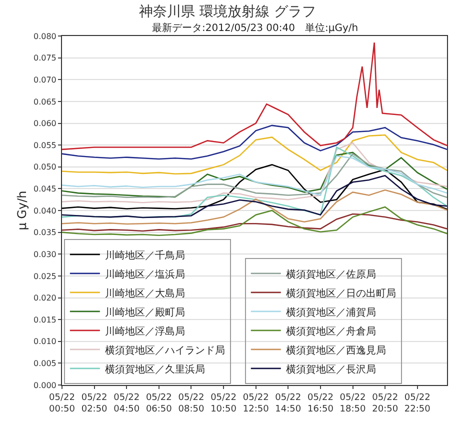 The image size is (455, 427). What do you see at coordinates (144, 255) in the screenshot?
I see `legend-label: 川崎地区／千鳥局` at bounding box center [144, 255].